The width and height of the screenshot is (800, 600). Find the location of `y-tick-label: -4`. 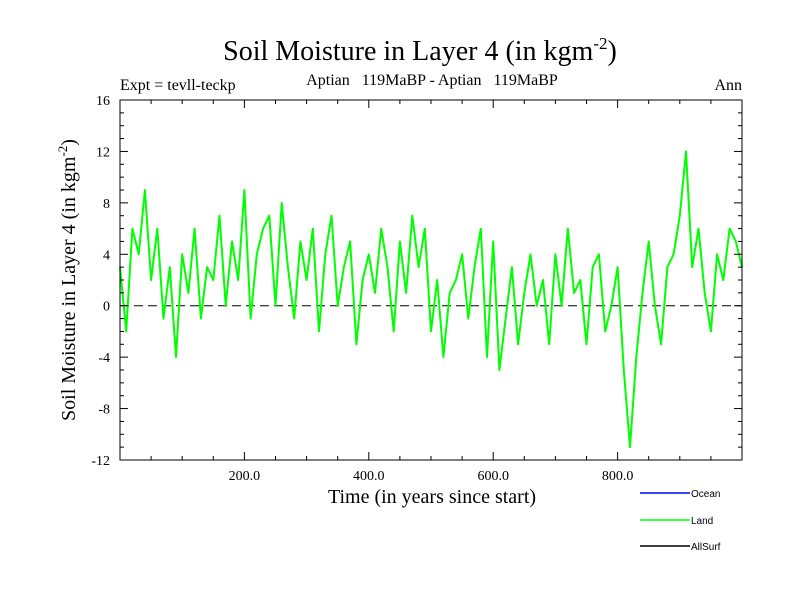

y-tick-label: -4 is located at coordinates (104, 358).